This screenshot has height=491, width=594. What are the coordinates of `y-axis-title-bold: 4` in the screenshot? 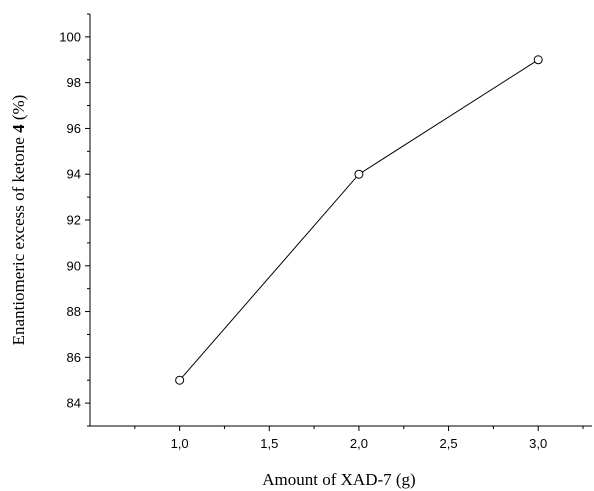 It's located at (18, 128).